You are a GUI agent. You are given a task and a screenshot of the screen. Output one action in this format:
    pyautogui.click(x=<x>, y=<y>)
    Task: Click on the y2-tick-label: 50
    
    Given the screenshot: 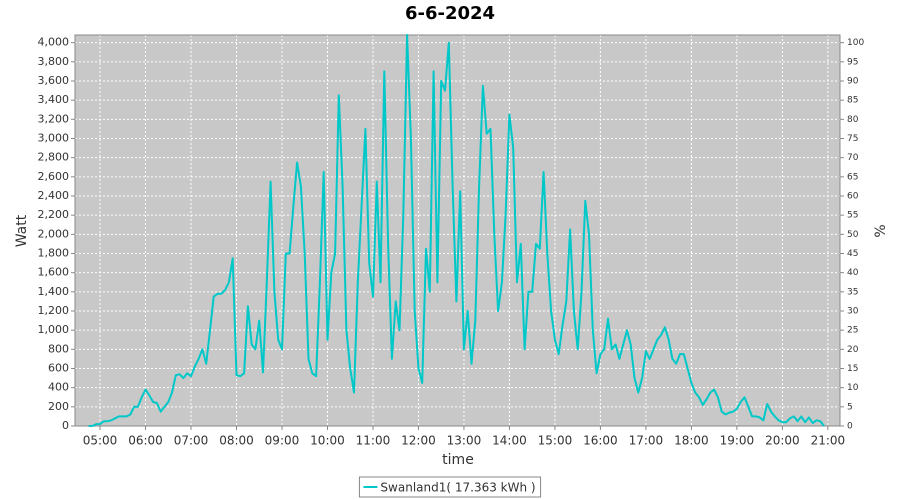 What is the action you would take?
    pyautogui.click(x=853, y=235)
    